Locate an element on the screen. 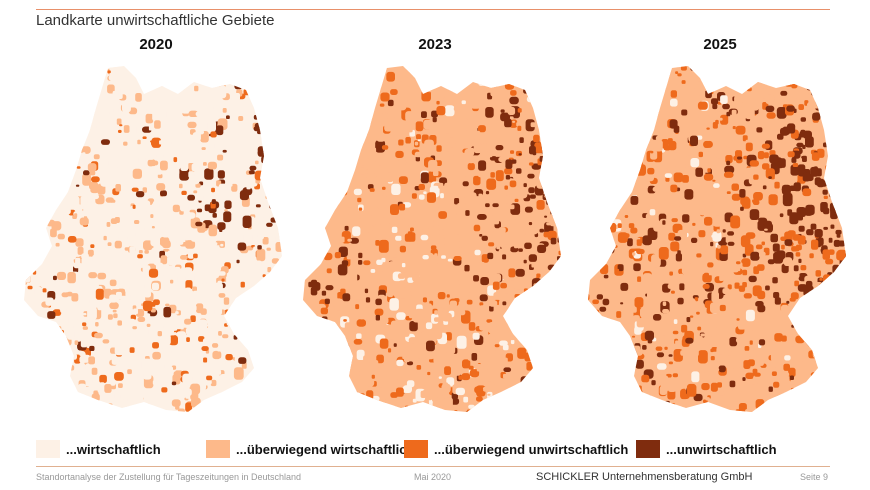 The width and height of the screenshot is (870, 490). legend-swatch is located at coordinates (648, 449).